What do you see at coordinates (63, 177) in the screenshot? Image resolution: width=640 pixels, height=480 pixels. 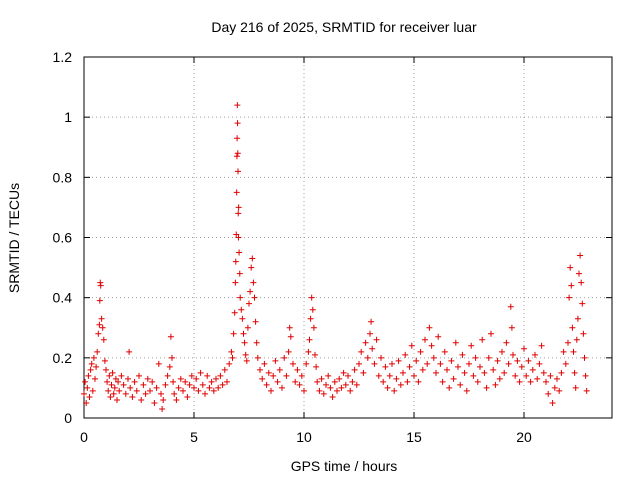 I see `y-tick-label: 0.8` at bounding box center [63, 177].